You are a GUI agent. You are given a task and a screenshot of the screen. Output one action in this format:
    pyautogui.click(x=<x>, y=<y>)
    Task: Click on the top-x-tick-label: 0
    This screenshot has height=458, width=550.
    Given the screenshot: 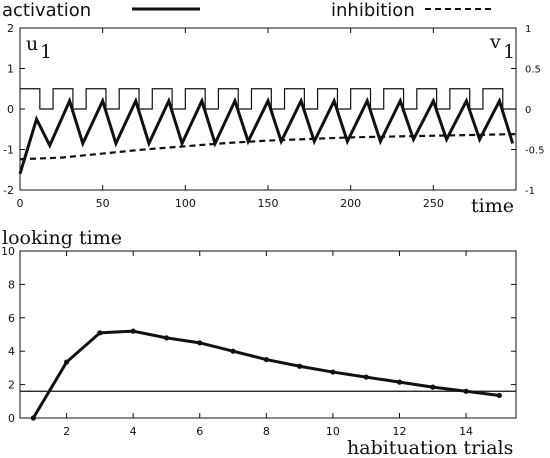 What is the action you would take?
    pyautogui.click(x=20, y=203)
    